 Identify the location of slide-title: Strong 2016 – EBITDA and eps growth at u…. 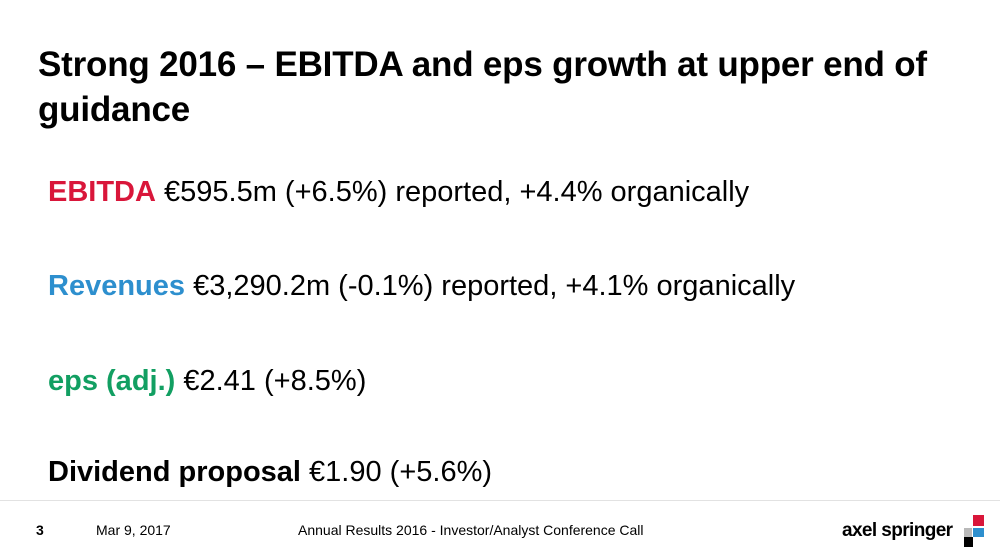
(482, 87).